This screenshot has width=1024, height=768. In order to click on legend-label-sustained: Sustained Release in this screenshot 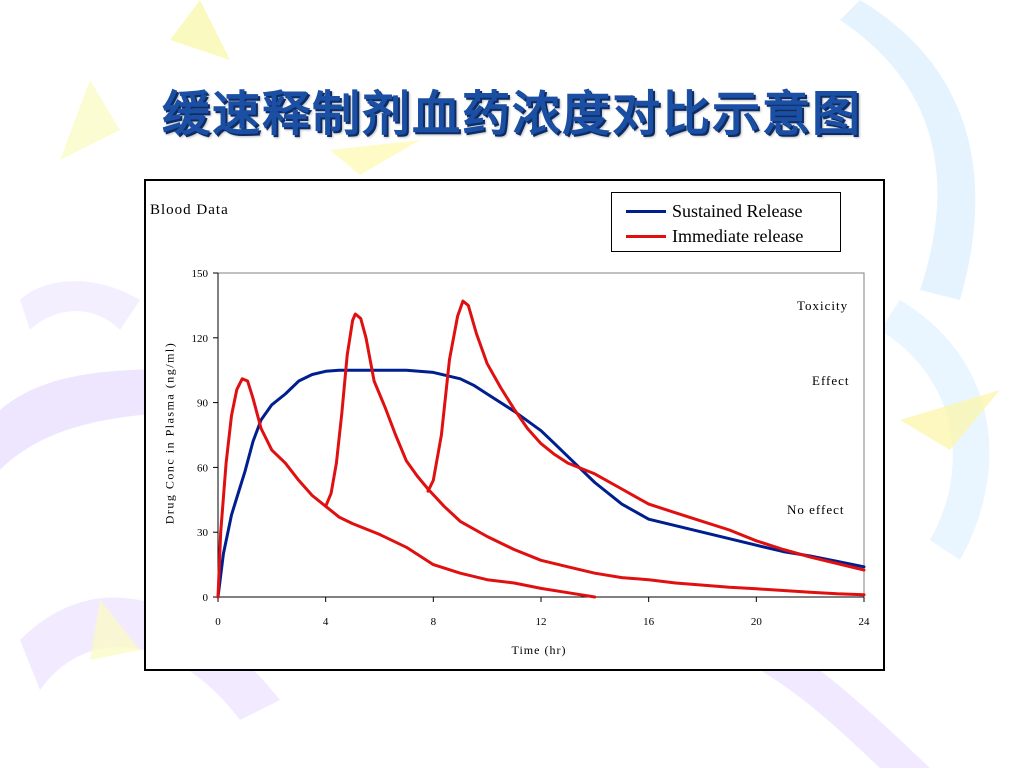, I will do `click(737, 210)`.